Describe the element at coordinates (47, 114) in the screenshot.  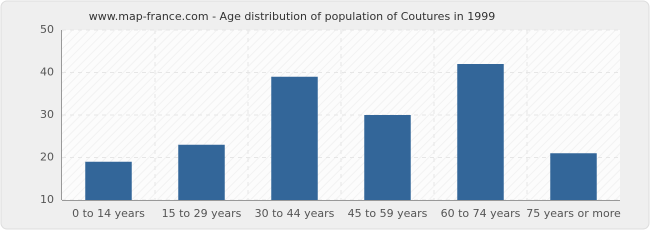
I see `y-tick-label: 30` at that location.